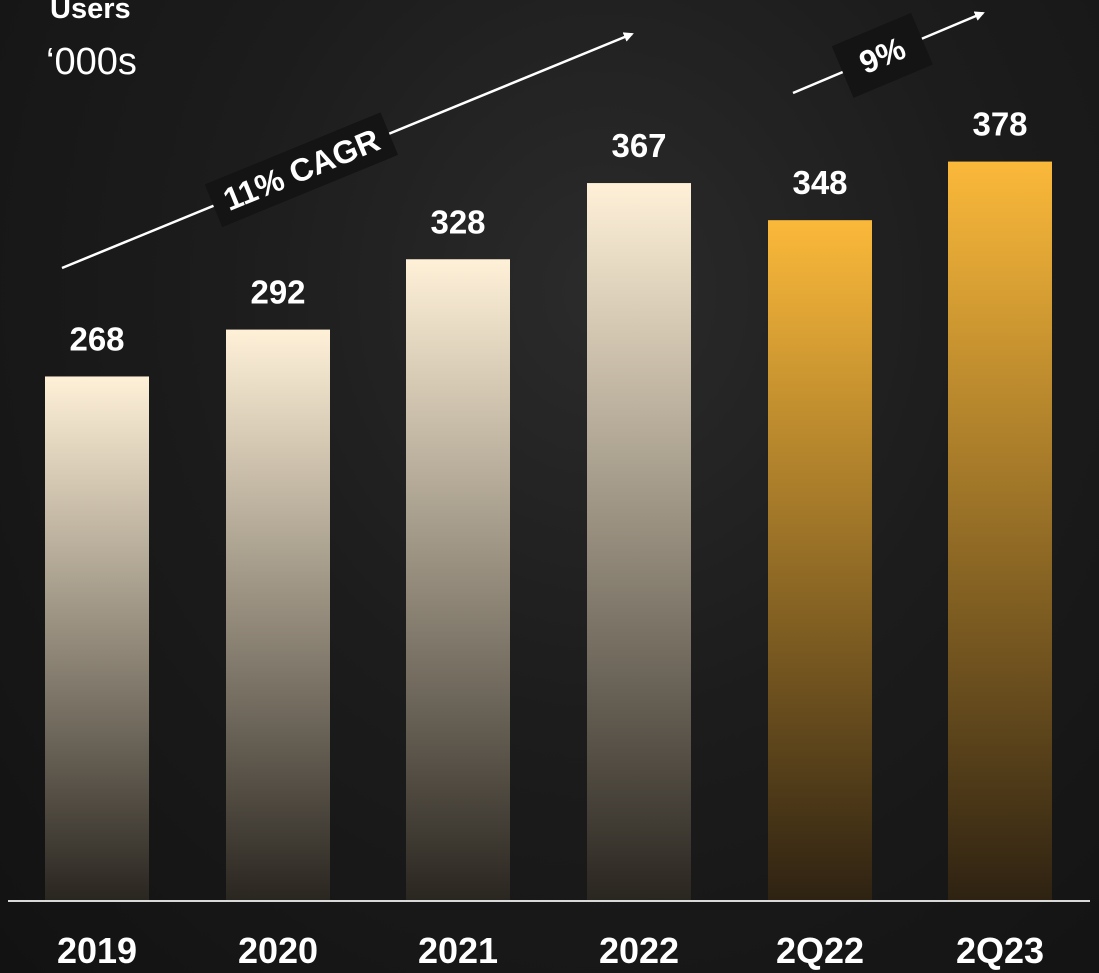  Describe the element at coordinates (639, 950) in the screenshot. I see `x-tick-label-2022: 2022` at that location.